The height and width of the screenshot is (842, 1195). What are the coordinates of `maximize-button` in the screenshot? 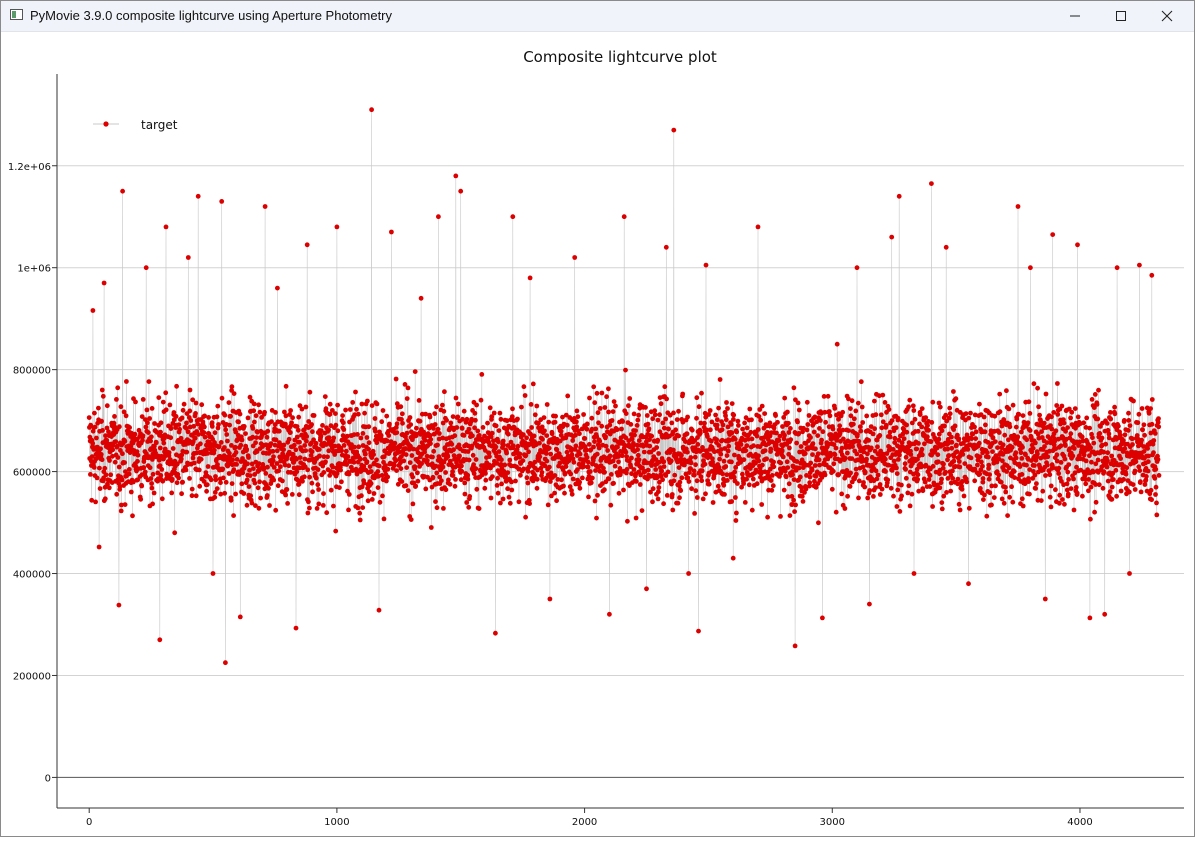 It's located at (1121, 16).